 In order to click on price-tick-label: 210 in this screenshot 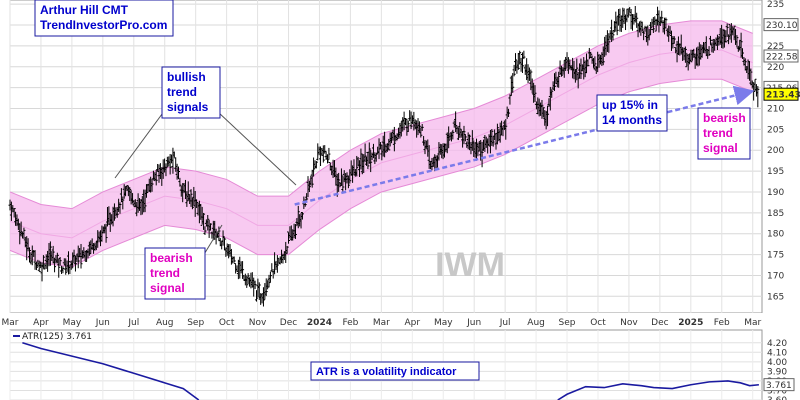, I will do `click(775, 110)`.